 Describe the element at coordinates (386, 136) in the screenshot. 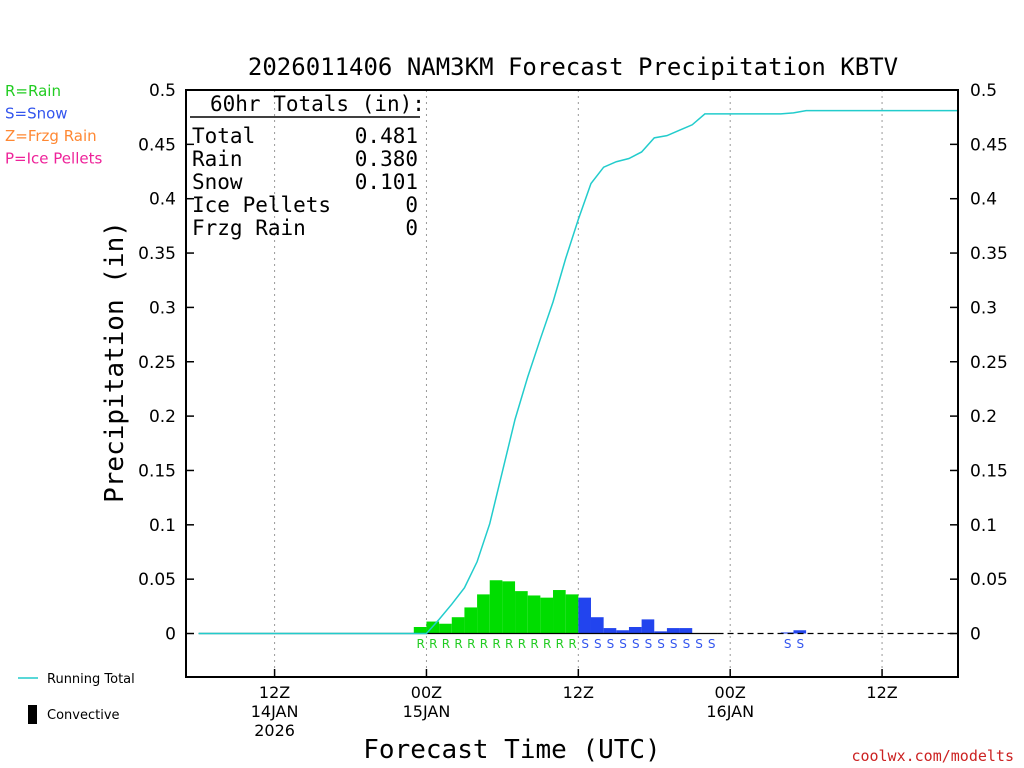

I see `totals-row-value: 0.481` at that location.